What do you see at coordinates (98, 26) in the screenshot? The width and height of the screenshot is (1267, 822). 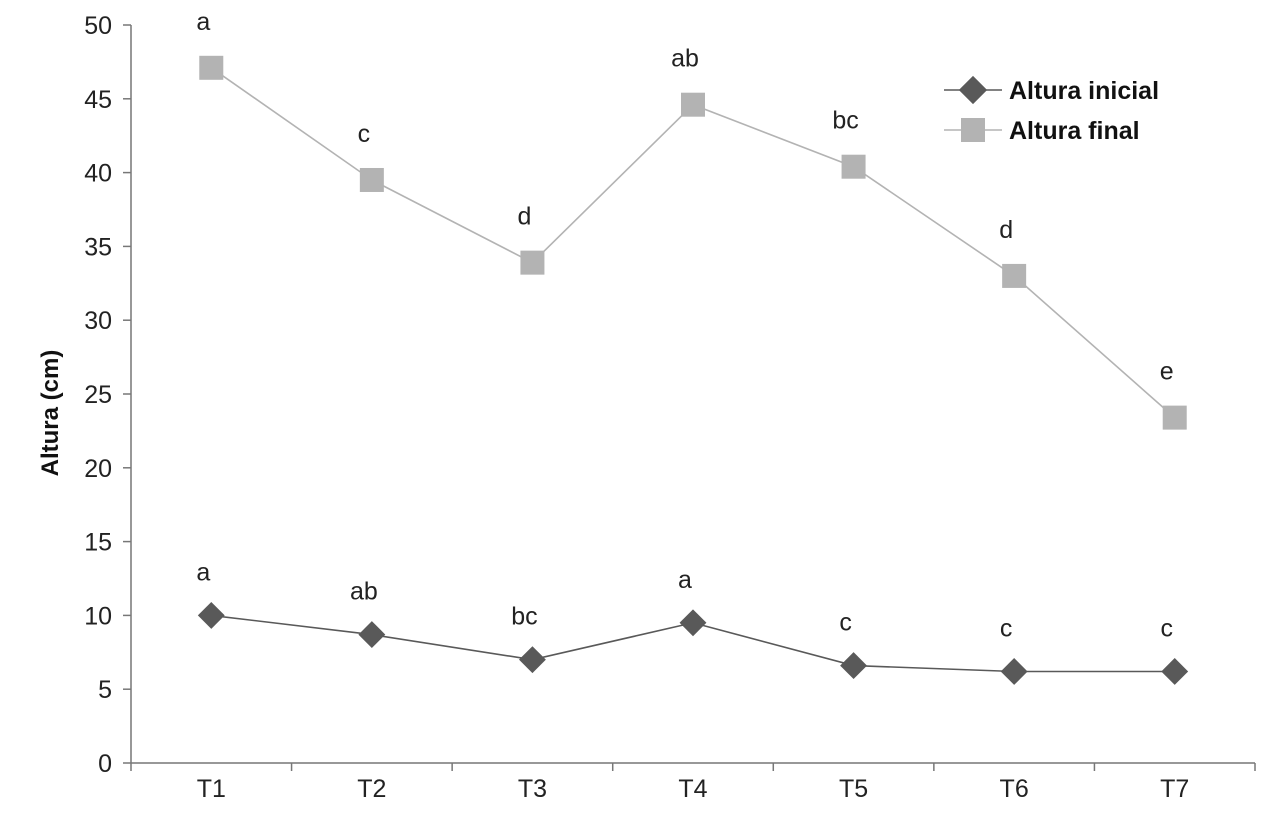 I see `y-tick-label: 50` at bounding box center [98, 26].